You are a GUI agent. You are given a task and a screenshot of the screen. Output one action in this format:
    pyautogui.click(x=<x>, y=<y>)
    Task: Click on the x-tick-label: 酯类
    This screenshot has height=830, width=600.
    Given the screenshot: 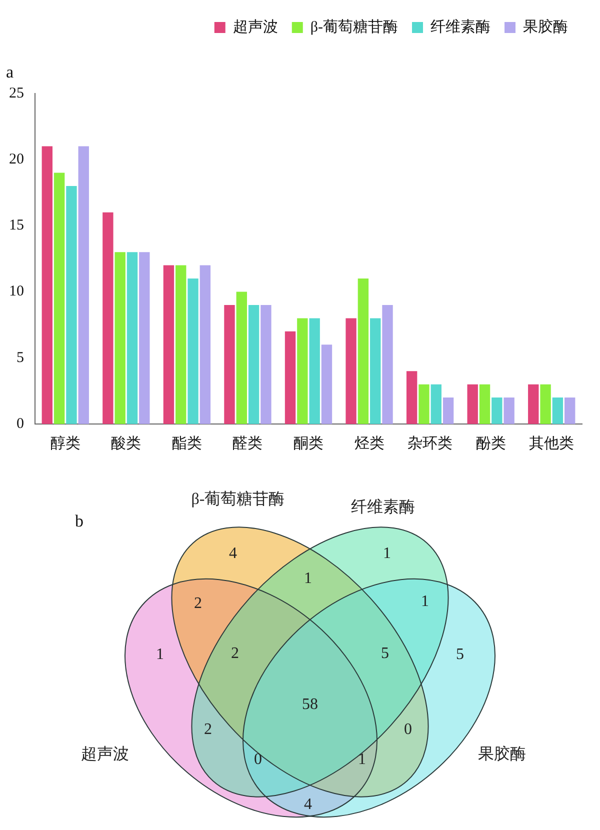 What is the action you would take?
    pyautogui.click(x=187, y=443)
    